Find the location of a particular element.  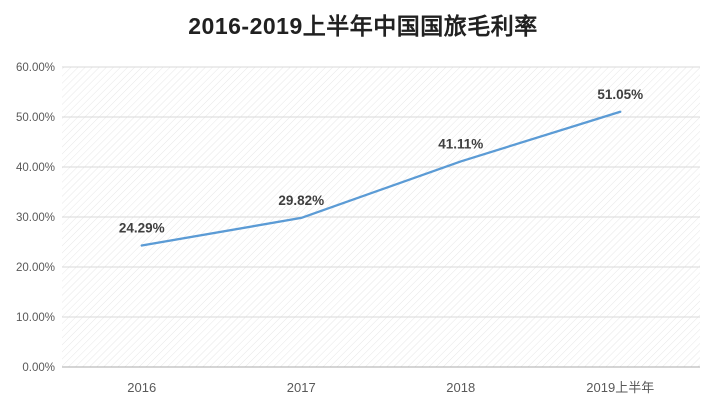

y-axis-label: 10.00% is located at coordinates (35, 318).